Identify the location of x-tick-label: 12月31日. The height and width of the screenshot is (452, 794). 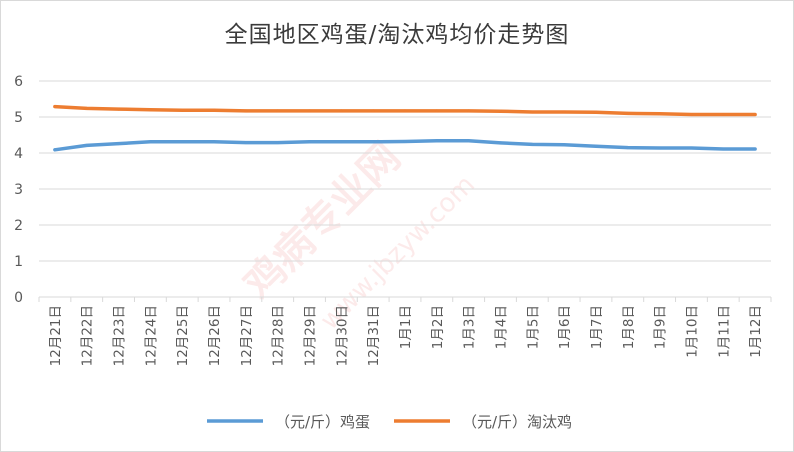
(374, 335).